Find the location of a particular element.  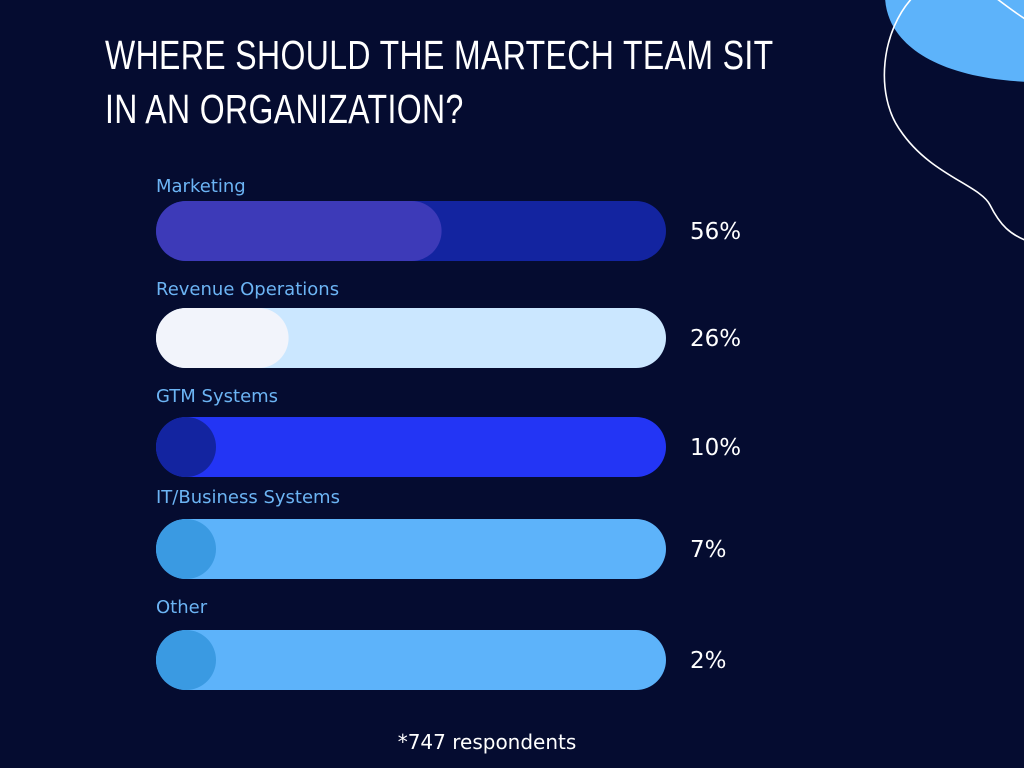

value-label: 2% is located at coordinates (708, 661).